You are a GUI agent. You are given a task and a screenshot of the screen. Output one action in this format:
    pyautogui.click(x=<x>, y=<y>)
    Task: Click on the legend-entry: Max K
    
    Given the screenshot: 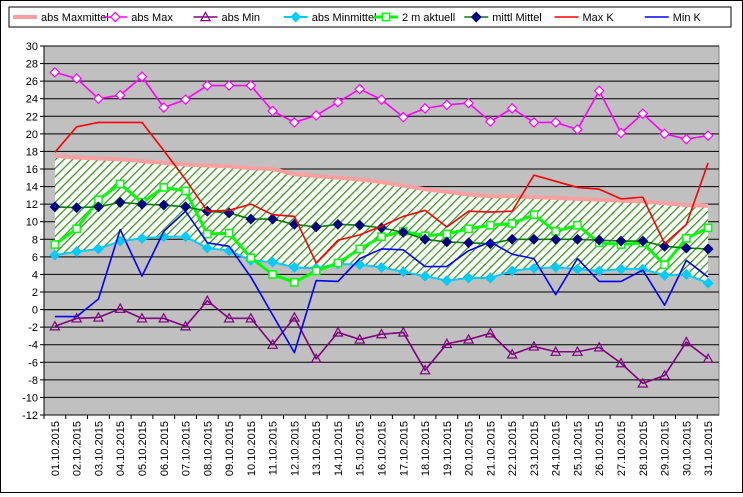 What is the action you would take?
    pyautogui.click(x=584, y=18)
    